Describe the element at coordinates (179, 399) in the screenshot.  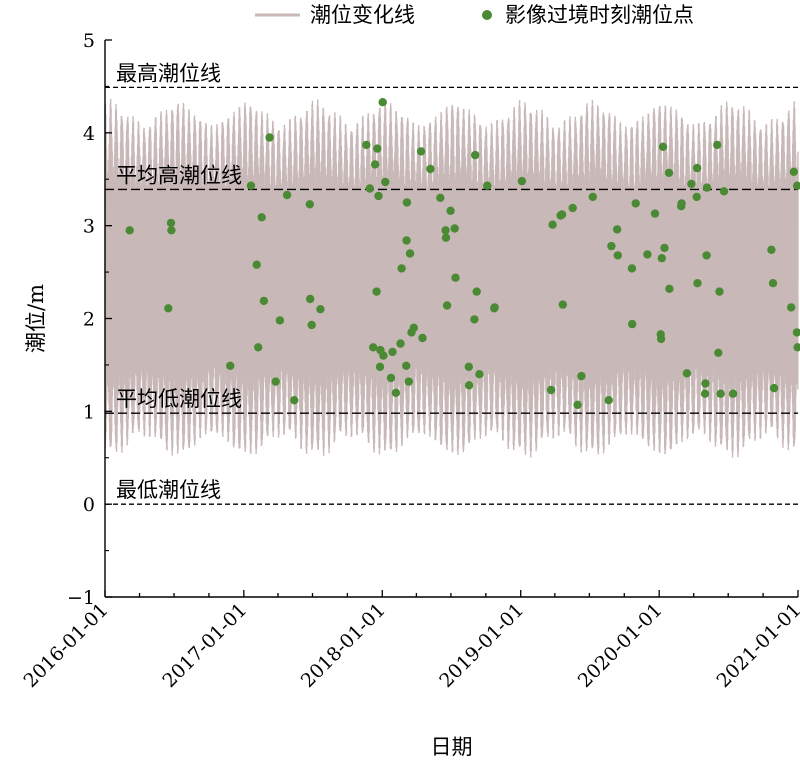
I see `reference-line-label: 平均低潮位线` at that location.